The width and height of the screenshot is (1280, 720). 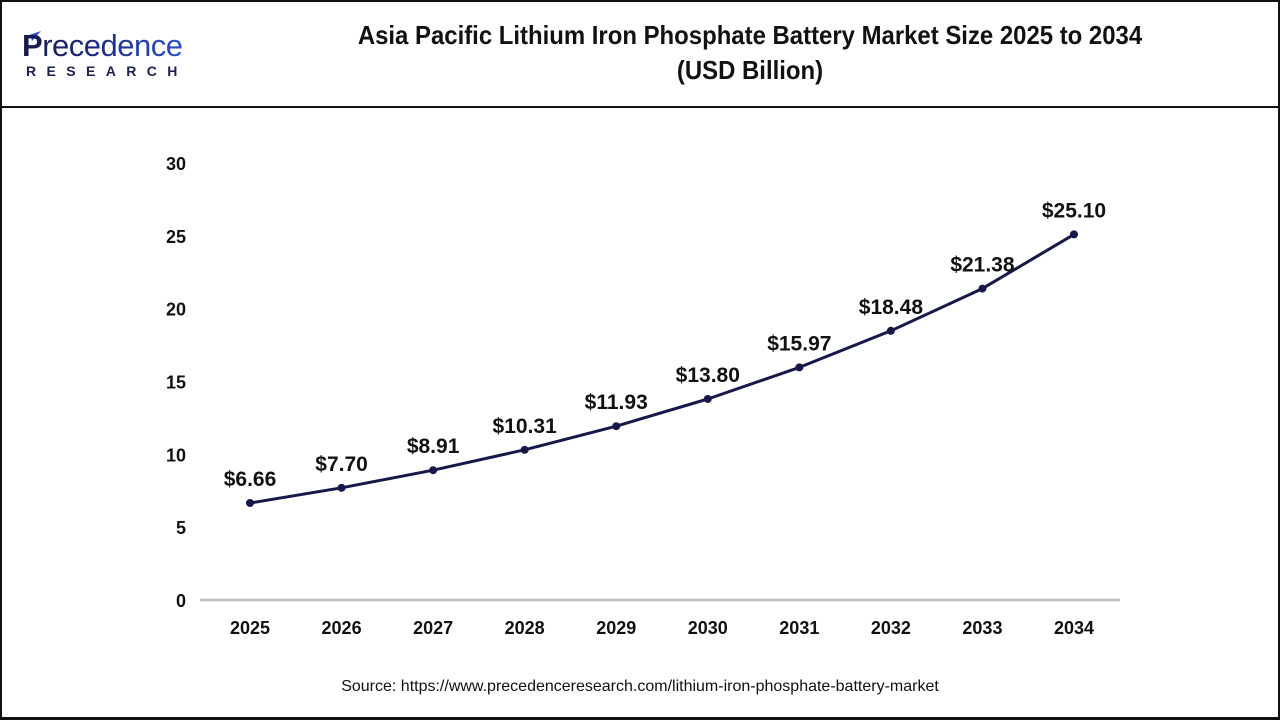 I want to click on data-label: $7.70, so click(x=341, y=464).